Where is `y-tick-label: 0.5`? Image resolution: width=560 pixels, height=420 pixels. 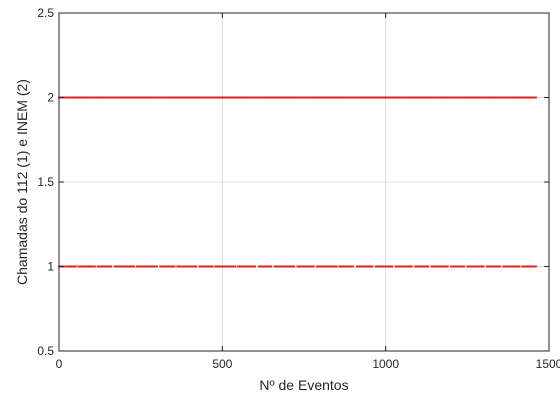
y-tick-label: 0.5 is located at coordinates (45, 351).